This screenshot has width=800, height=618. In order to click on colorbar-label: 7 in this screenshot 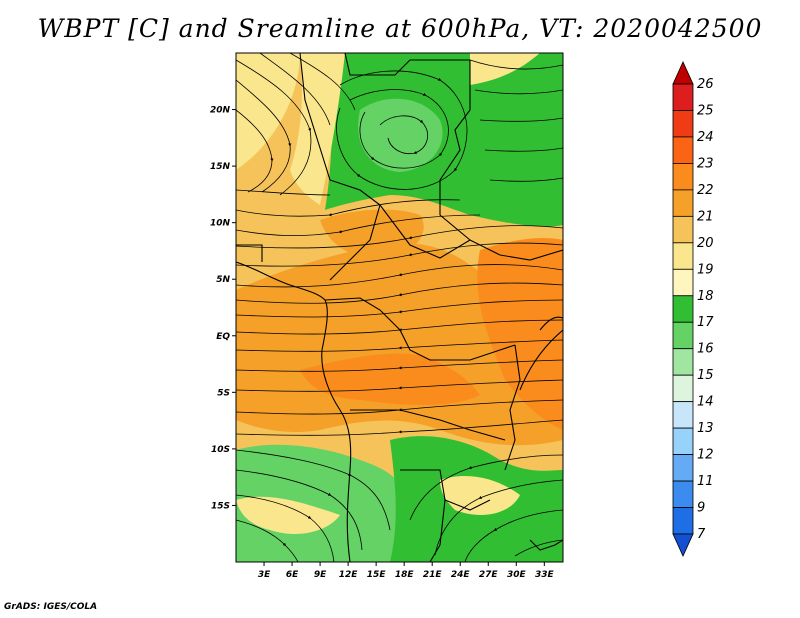, I will do `click(701, 534)`.